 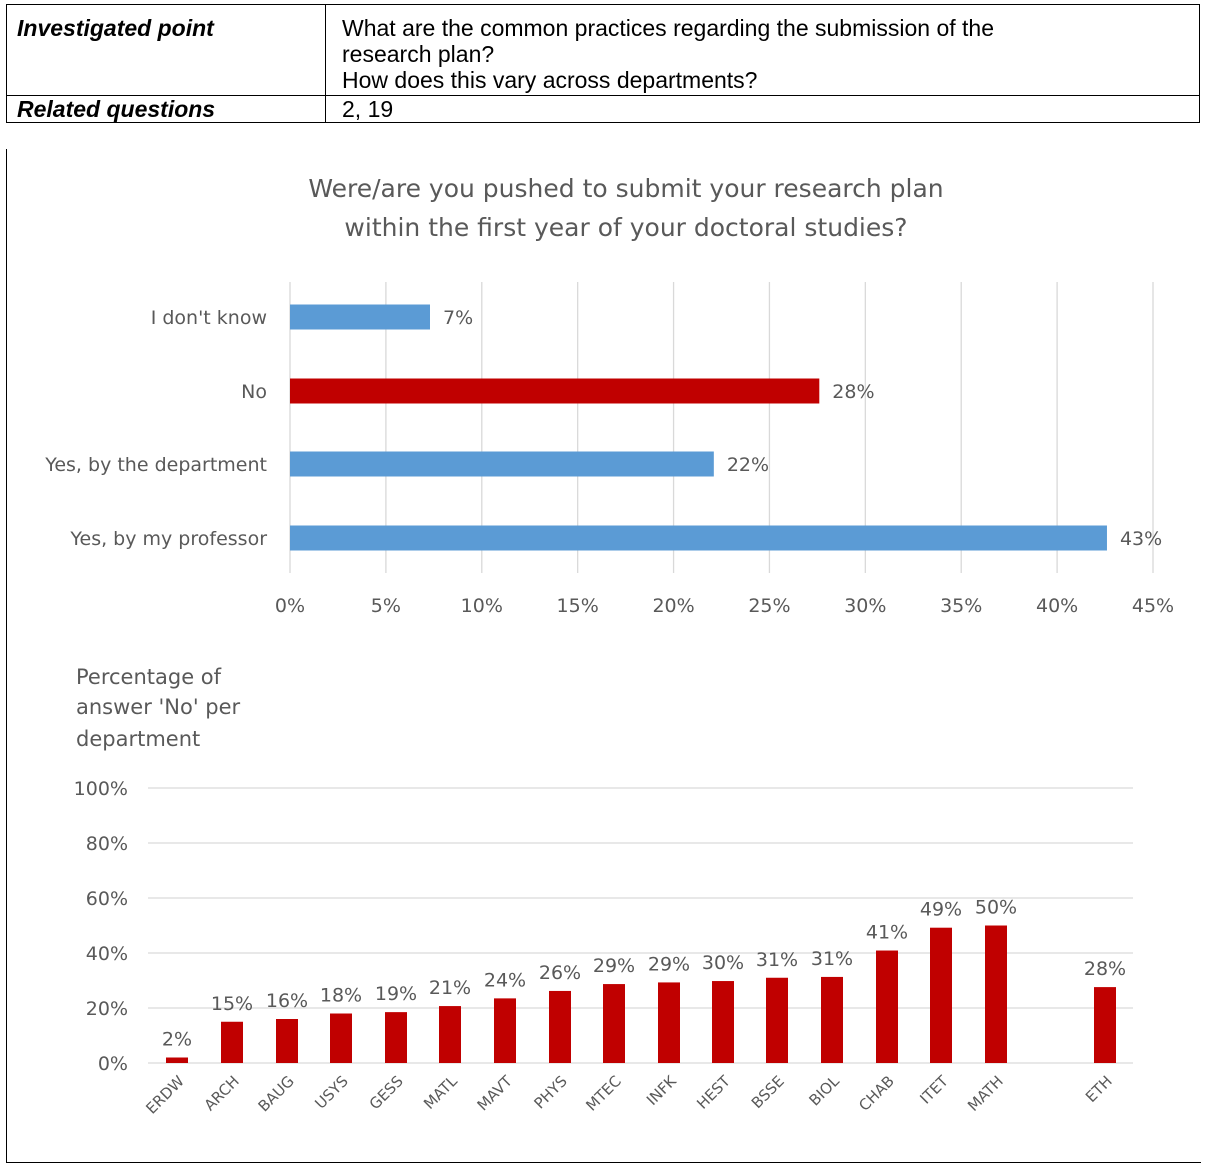 I want to click on chart2-data-label: 41%, so click(x=887, y=933).